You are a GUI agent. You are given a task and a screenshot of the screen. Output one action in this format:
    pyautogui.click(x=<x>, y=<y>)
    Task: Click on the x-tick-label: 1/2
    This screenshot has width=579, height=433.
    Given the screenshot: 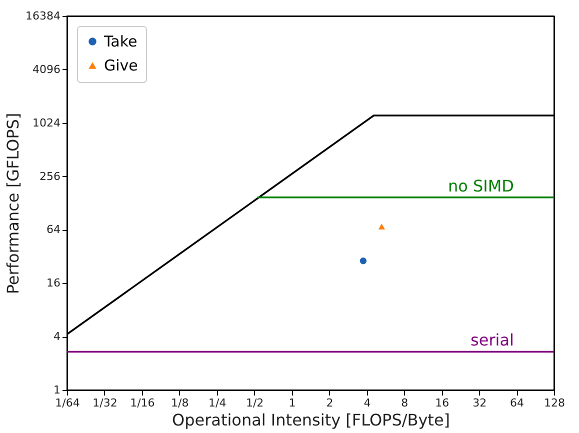 What is the action you would take?
    pyautogui.click(x=255, y=403)
    